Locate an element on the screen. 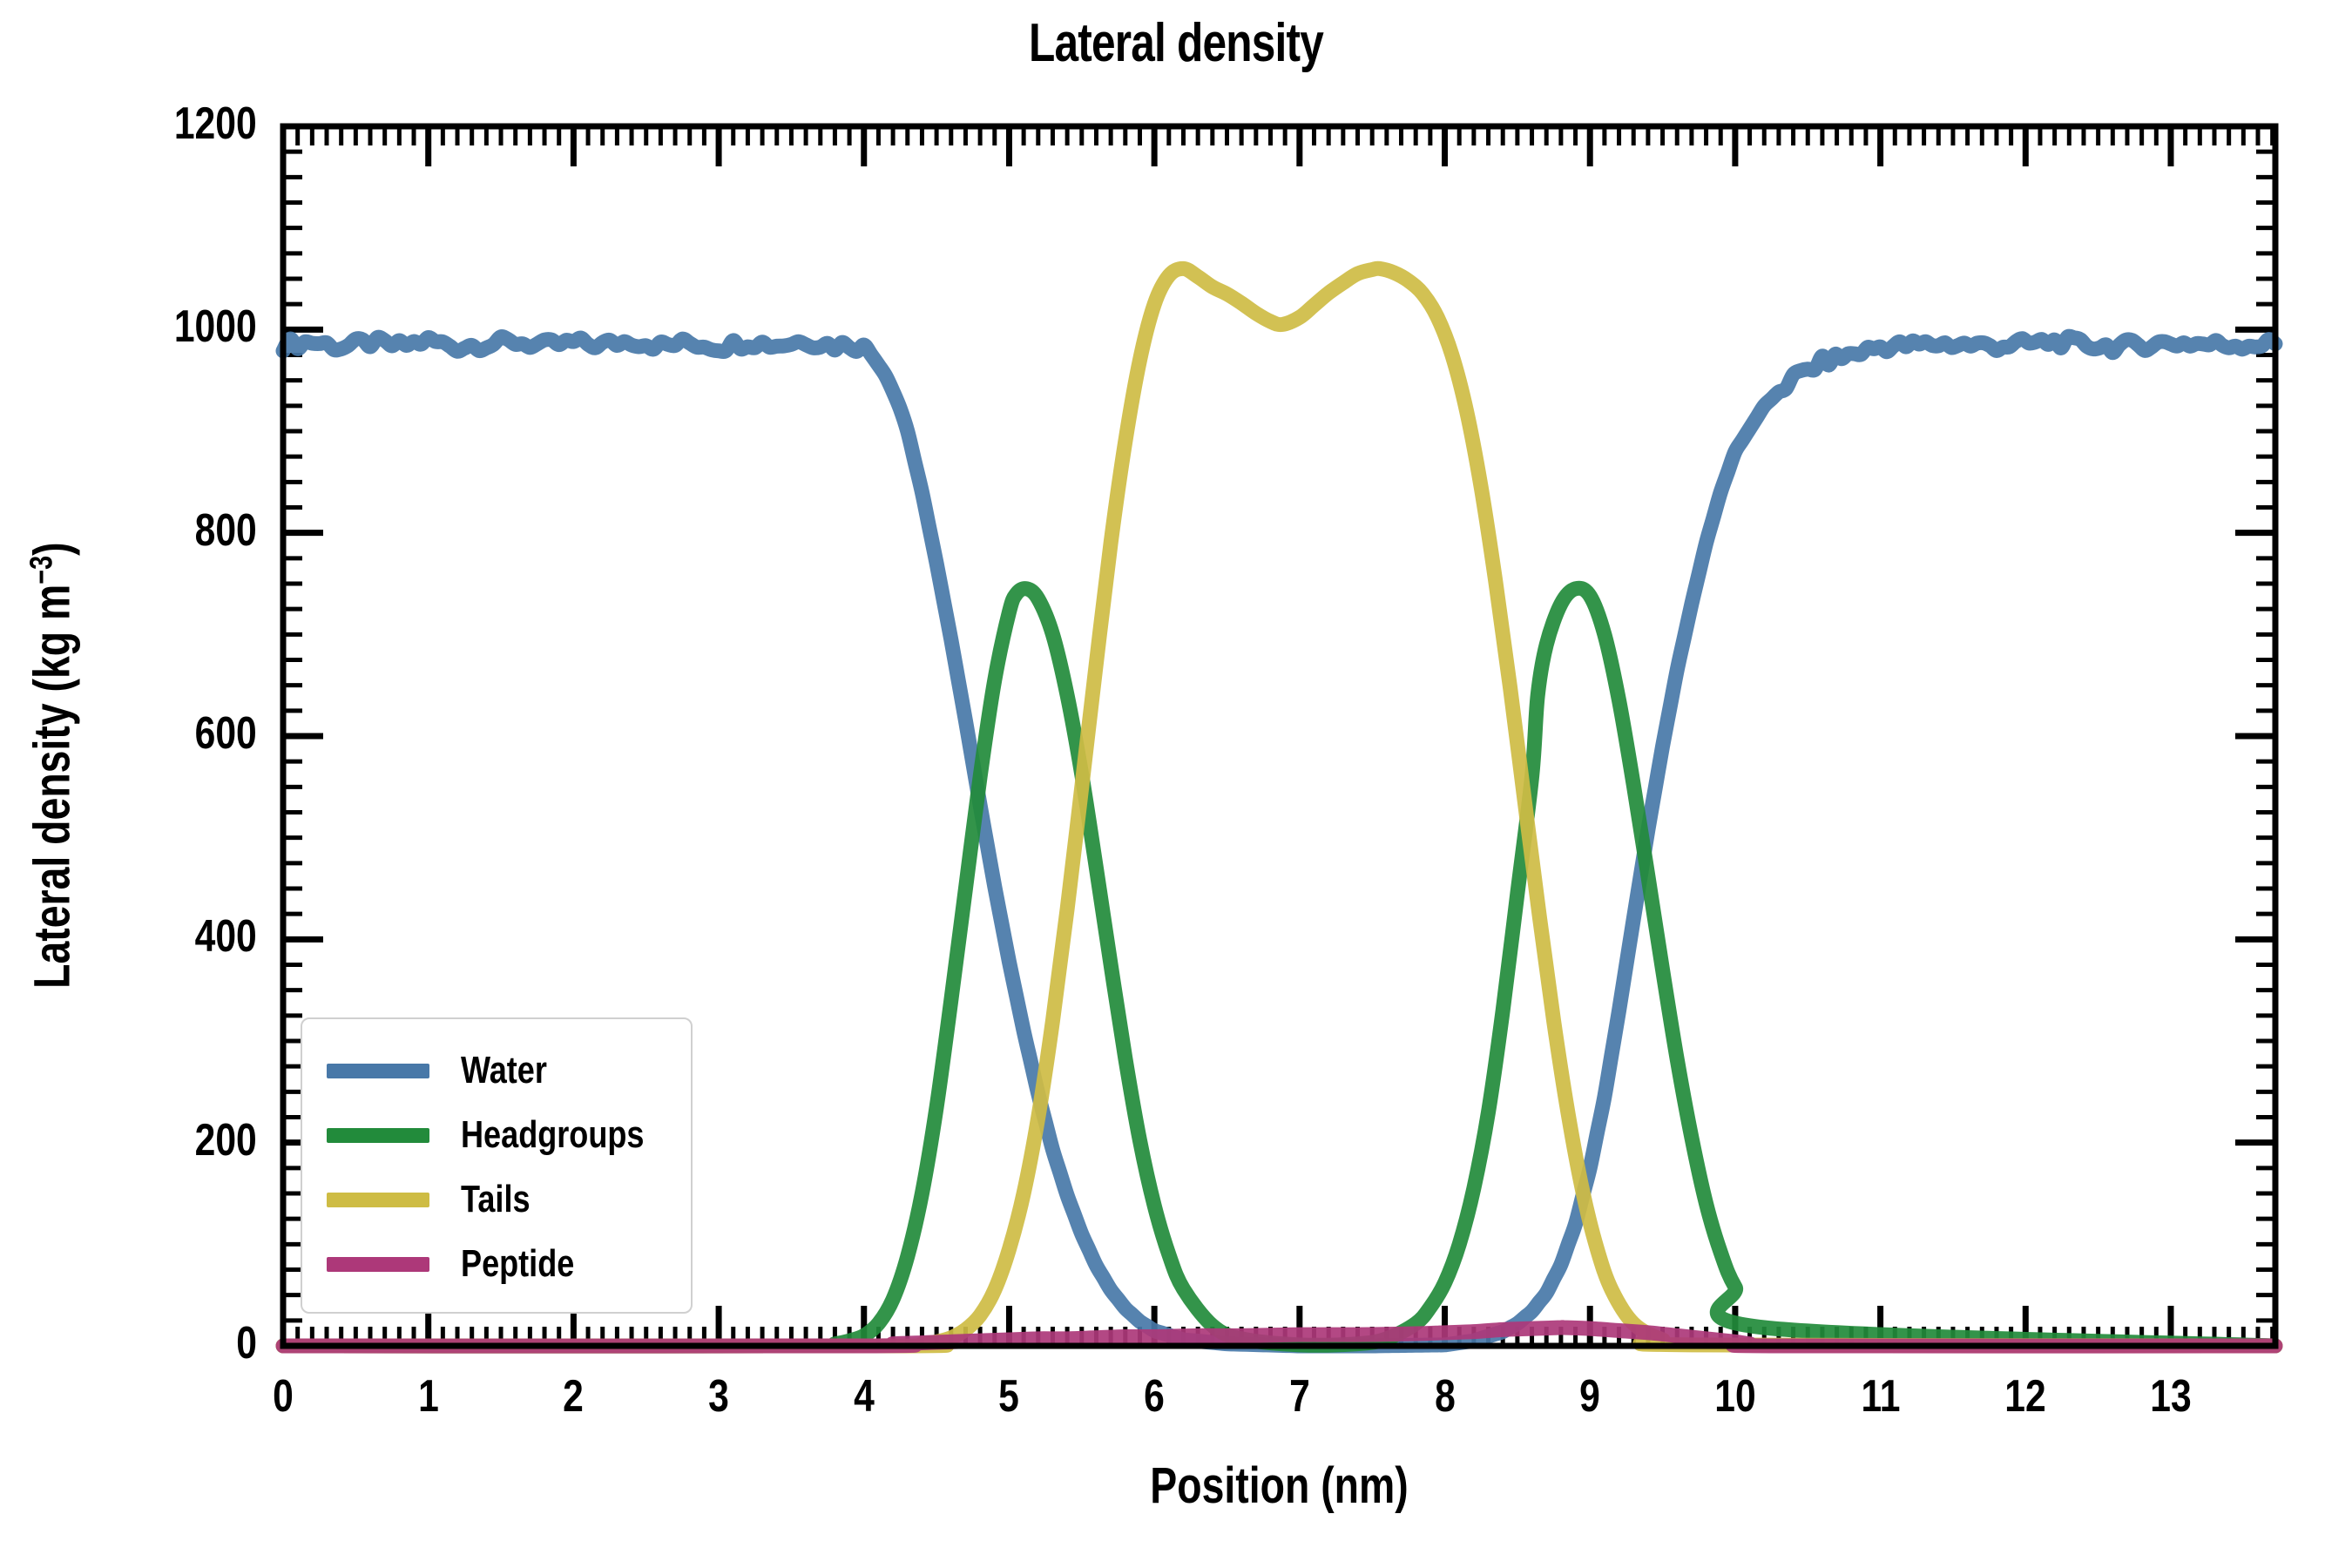 The image size is (2352, 1568). x-tick-label: 0 is located at coordinates (283, 1396).